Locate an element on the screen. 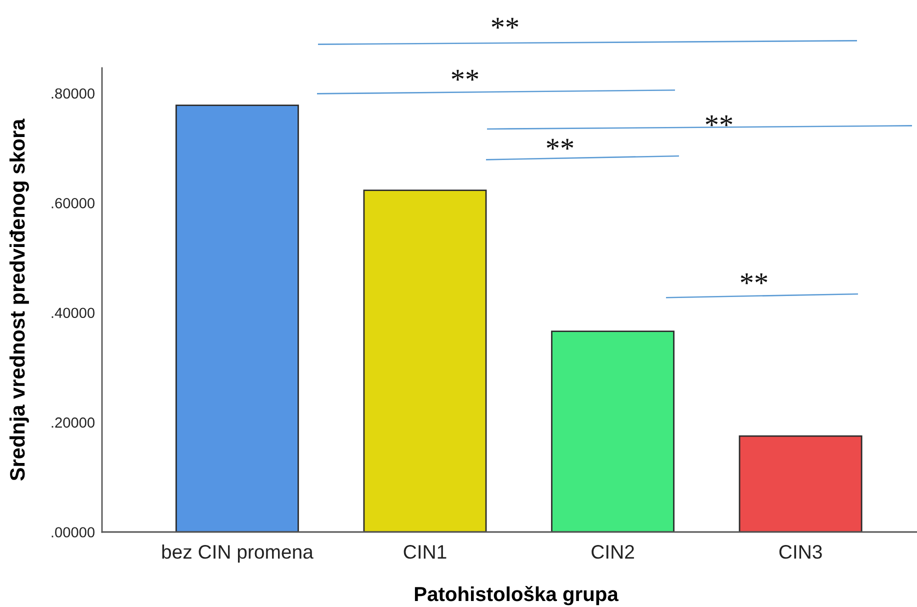 This screenshot has height=607, width=917. y-tick-label: .20000 is located at coordinates (73, 422).